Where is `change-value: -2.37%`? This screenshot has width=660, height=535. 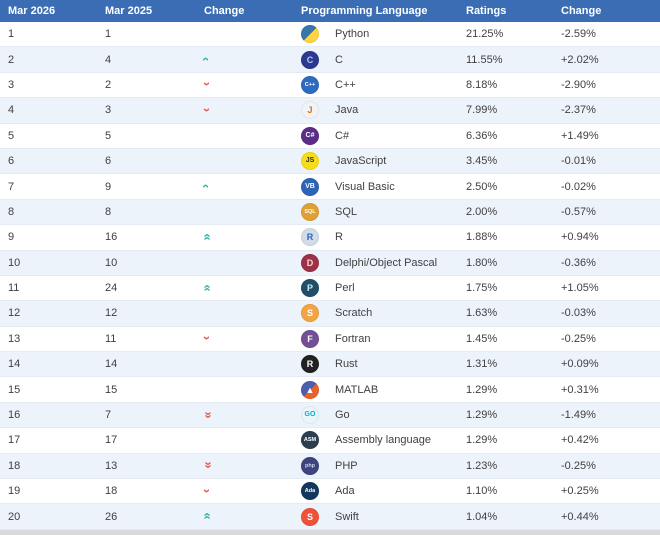
change-value: -2.37% is located at coordinates (578, 110).